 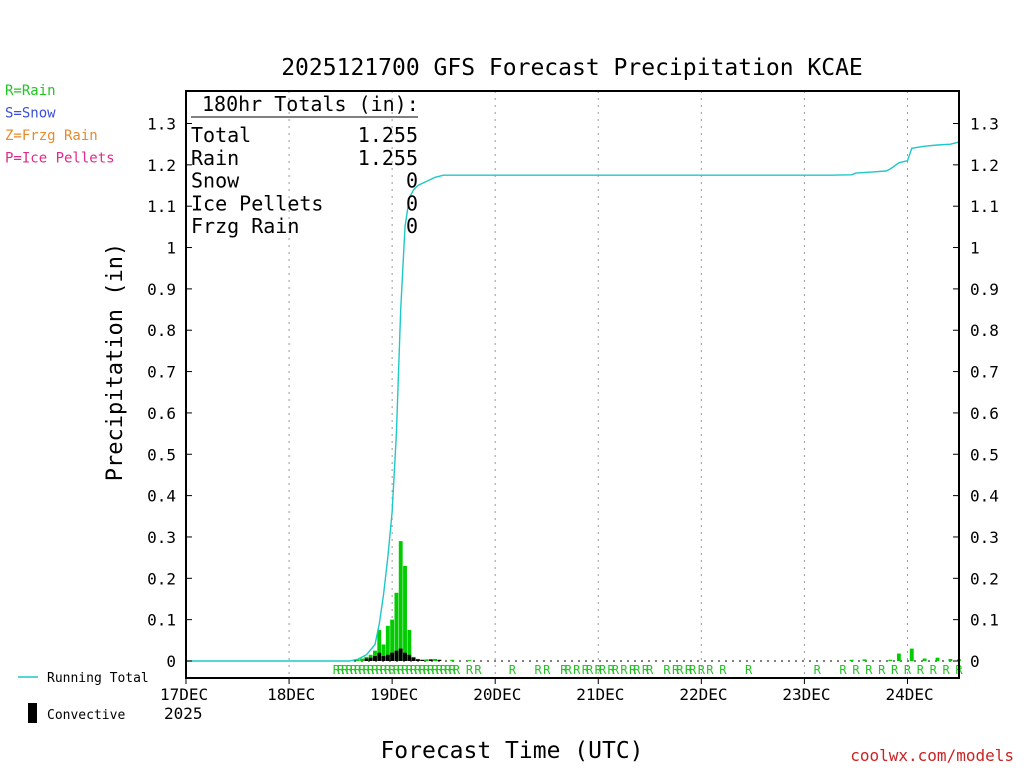 I want to click on x-tick-label: 20DEC, so click(x=497, y=694).